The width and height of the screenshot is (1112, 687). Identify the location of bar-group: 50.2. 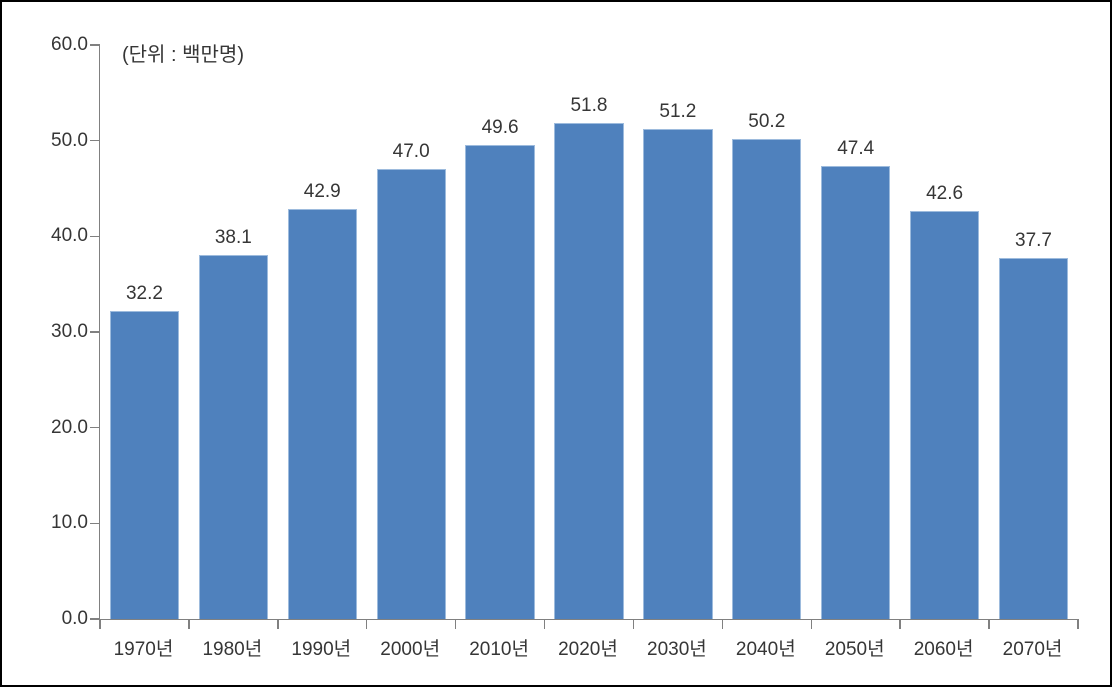
(766, 332).